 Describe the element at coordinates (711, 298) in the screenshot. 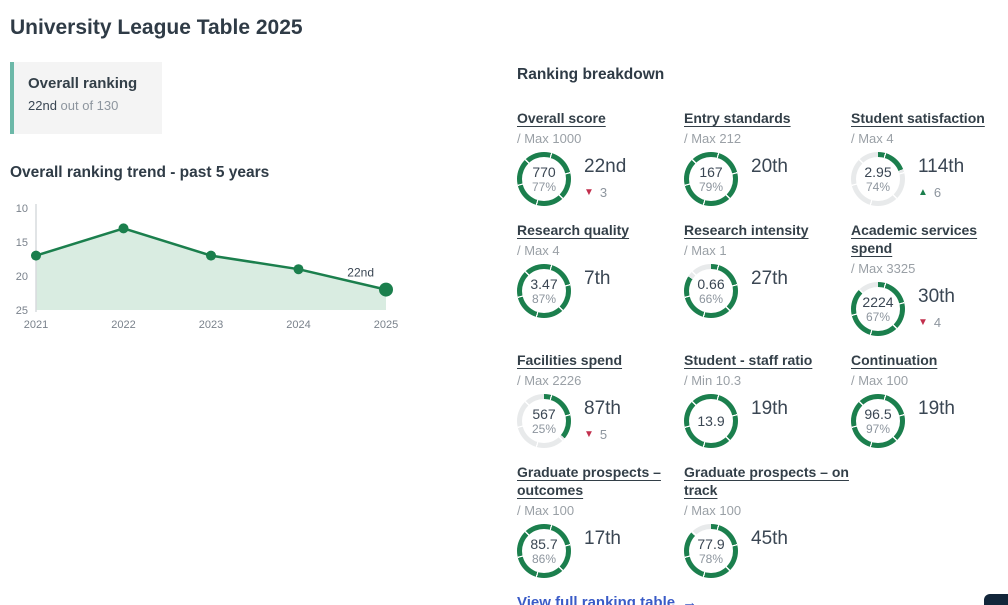

I see `metric-percent: 66%` at that location.